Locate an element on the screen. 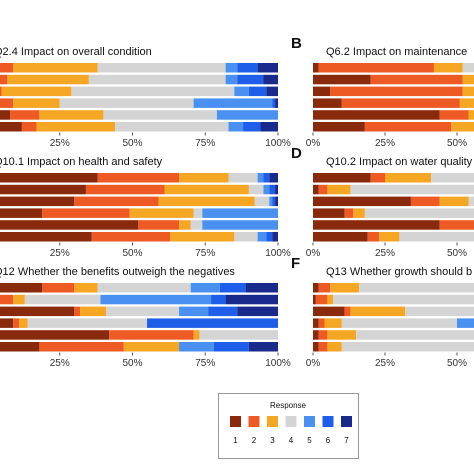 This screenshot has width=474, height=474. panel-title: Q6.2 Impact on maintenance is located at coordinates (396, 52).